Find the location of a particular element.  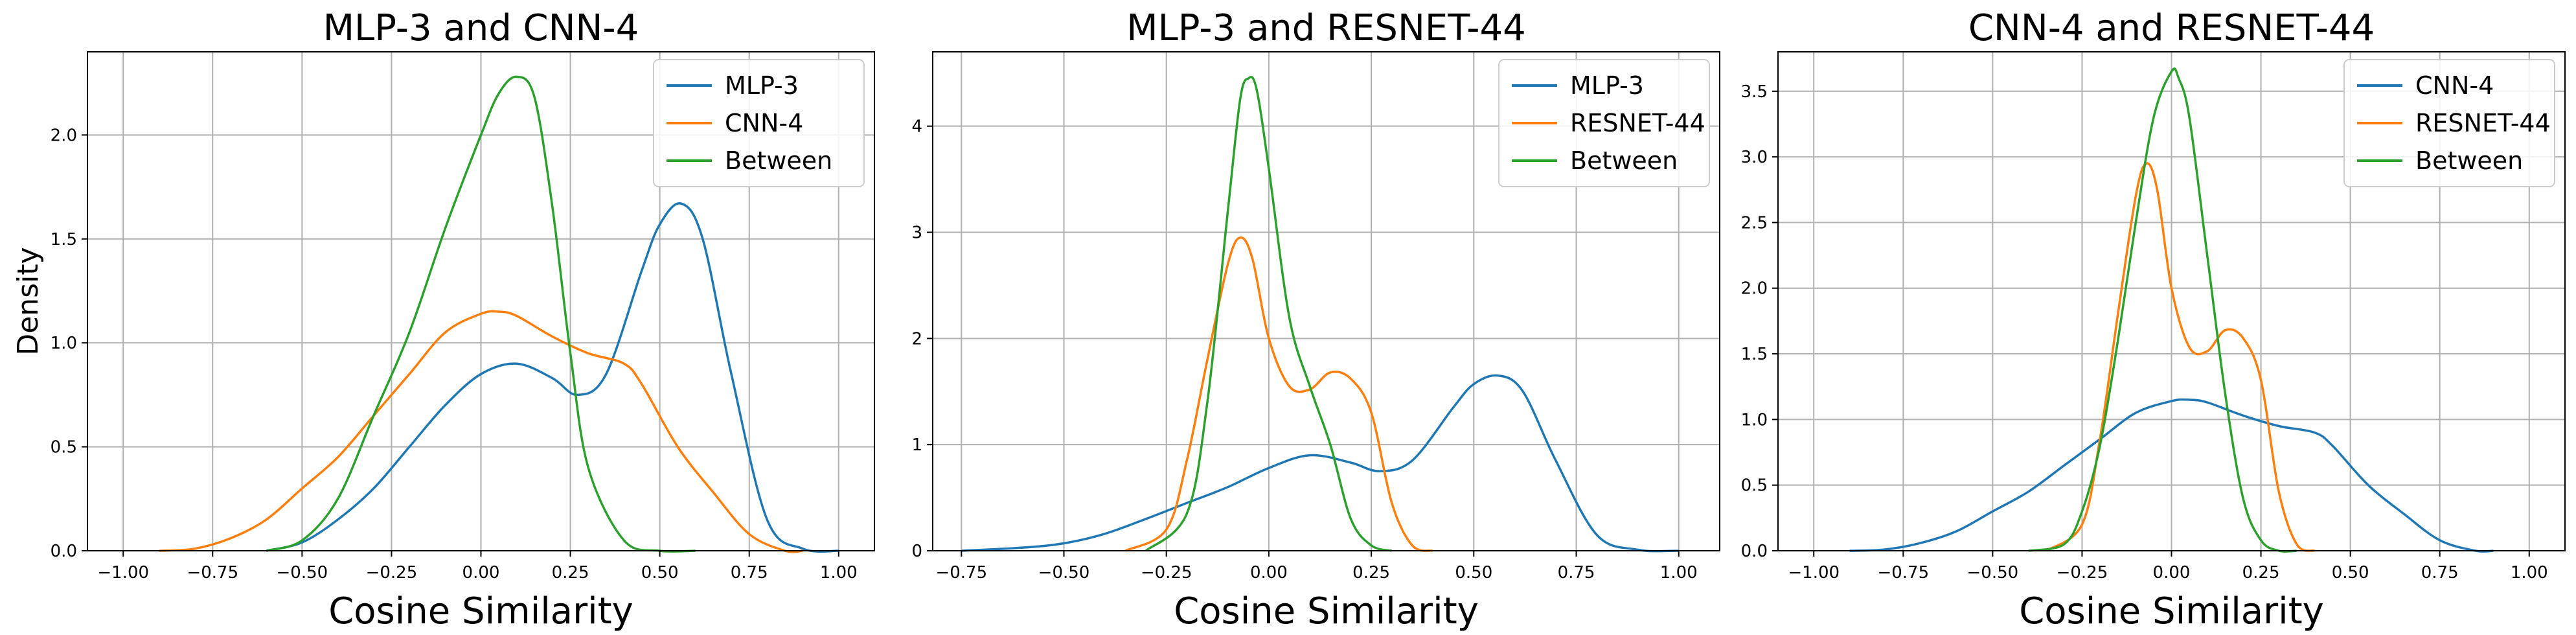

y-tick-label: 2 is located at coordinates (917, 339).